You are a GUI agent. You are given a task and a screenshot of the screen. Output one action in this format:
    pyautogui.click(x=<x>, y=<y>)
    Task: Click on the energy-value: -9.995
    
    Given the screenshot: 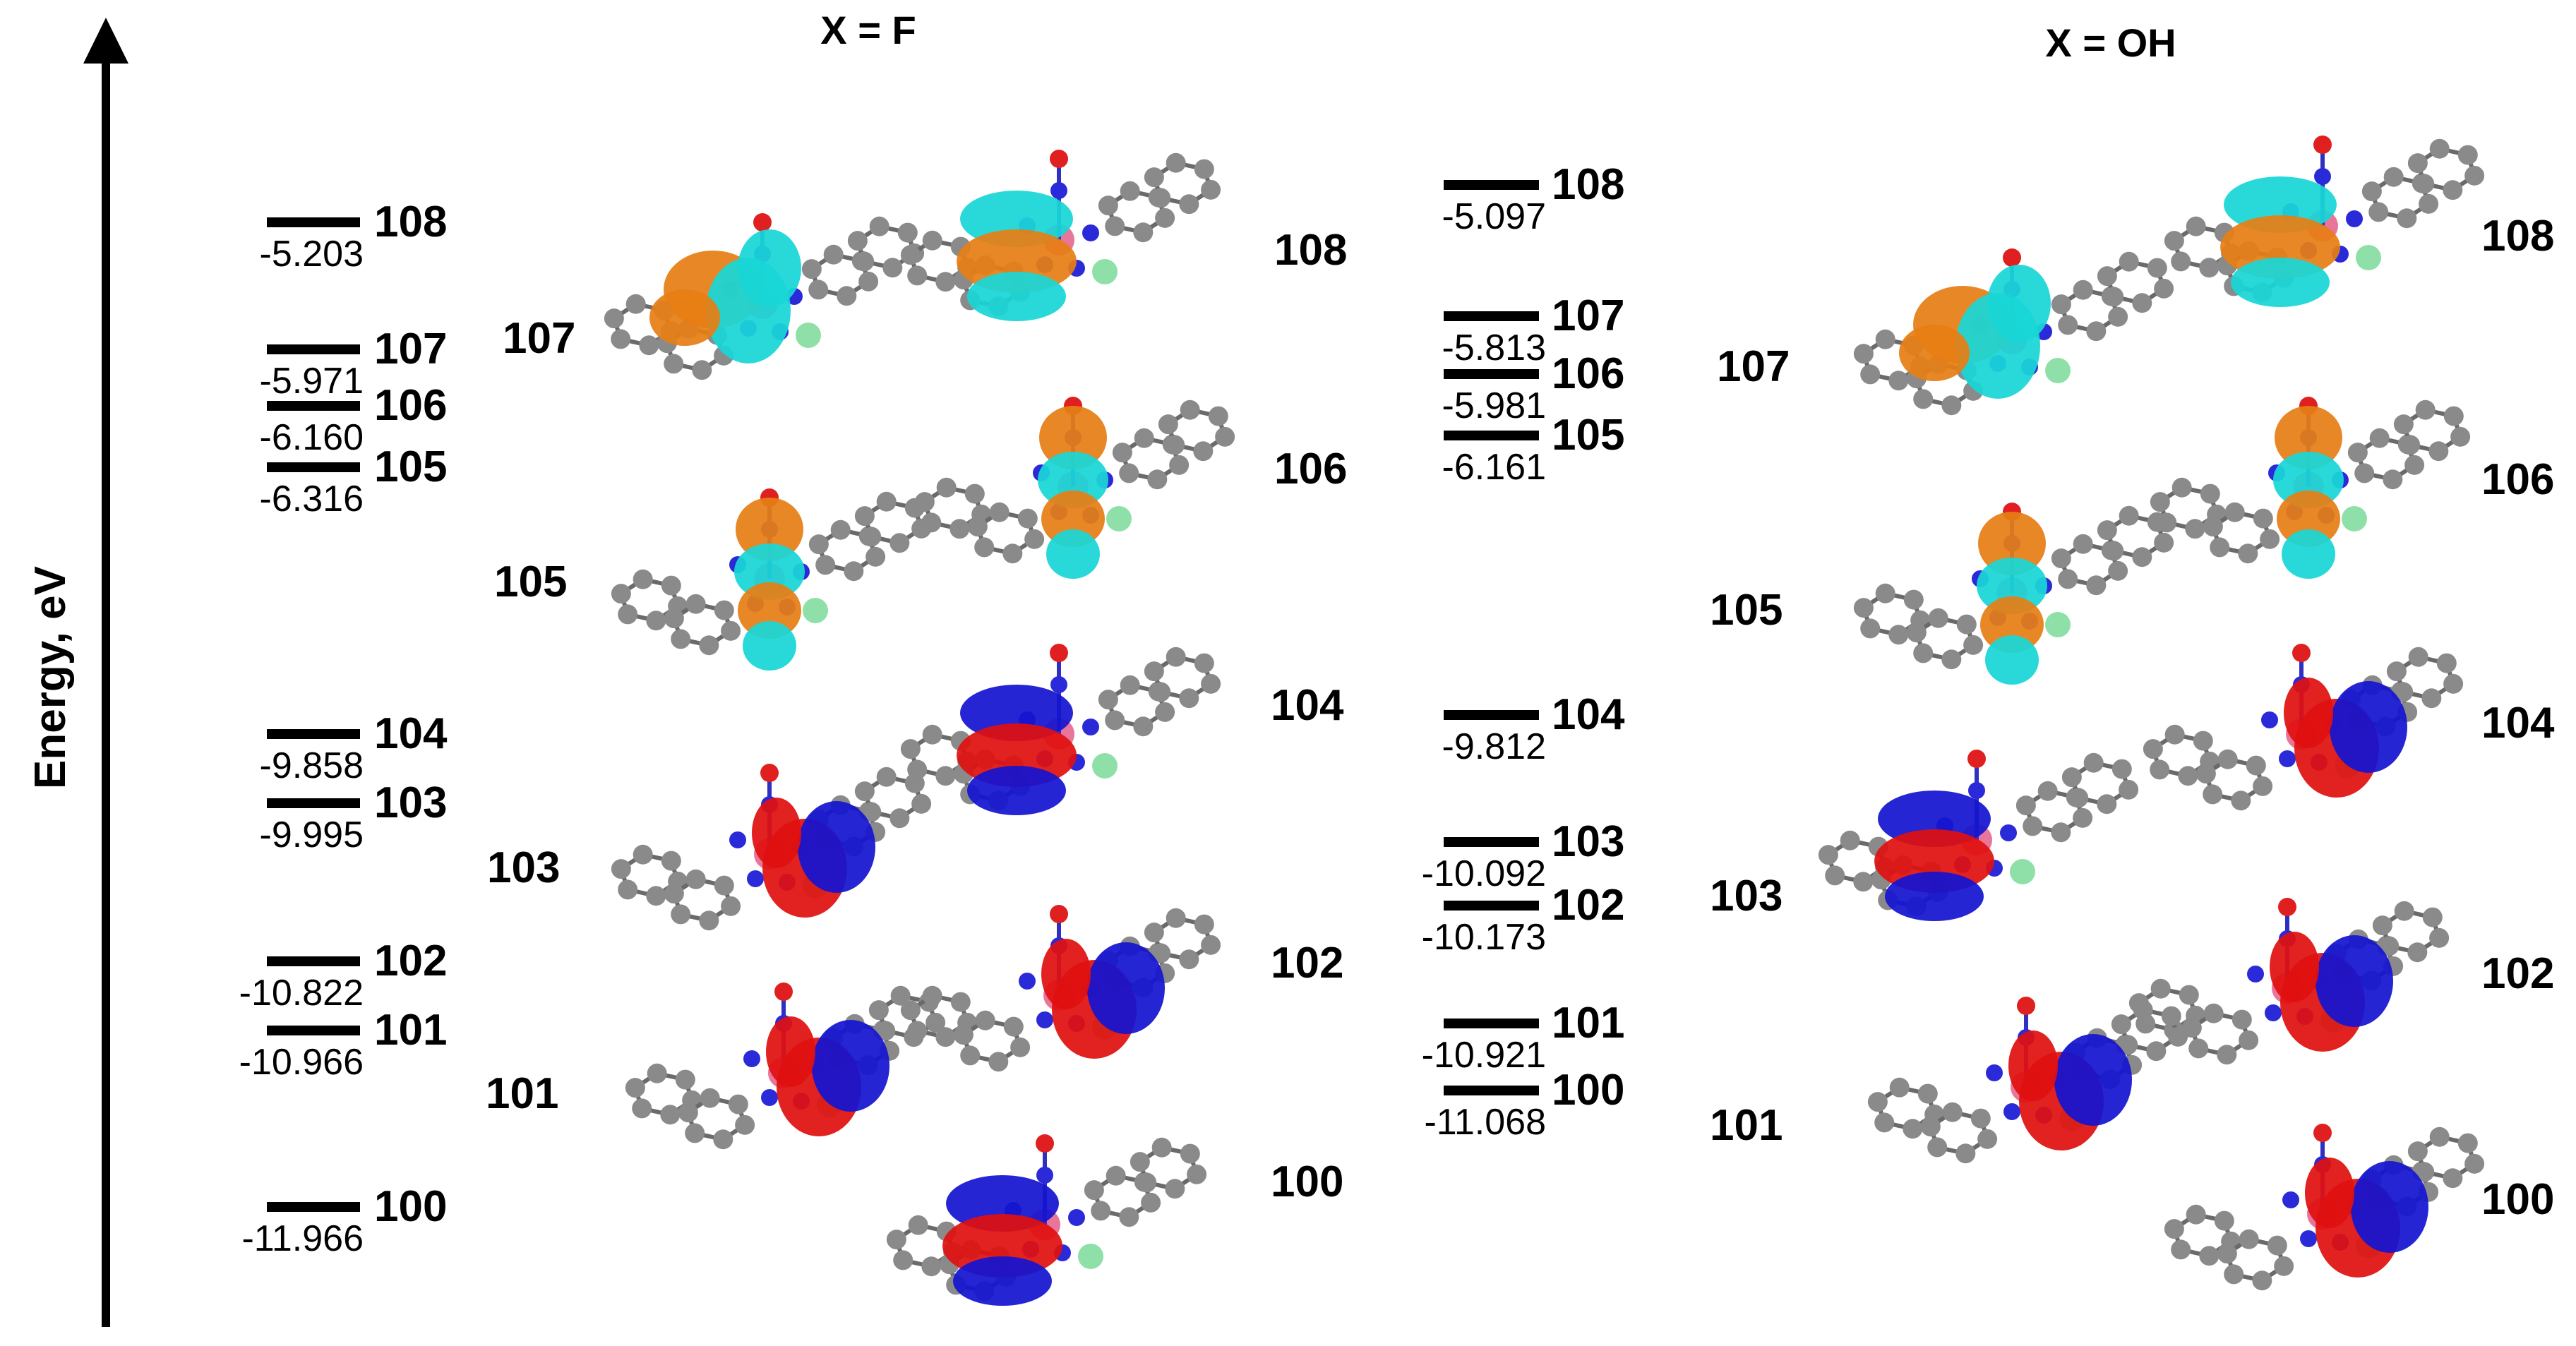 What is the action you would take?
    pyautogui.click(x=312, y=835)
    